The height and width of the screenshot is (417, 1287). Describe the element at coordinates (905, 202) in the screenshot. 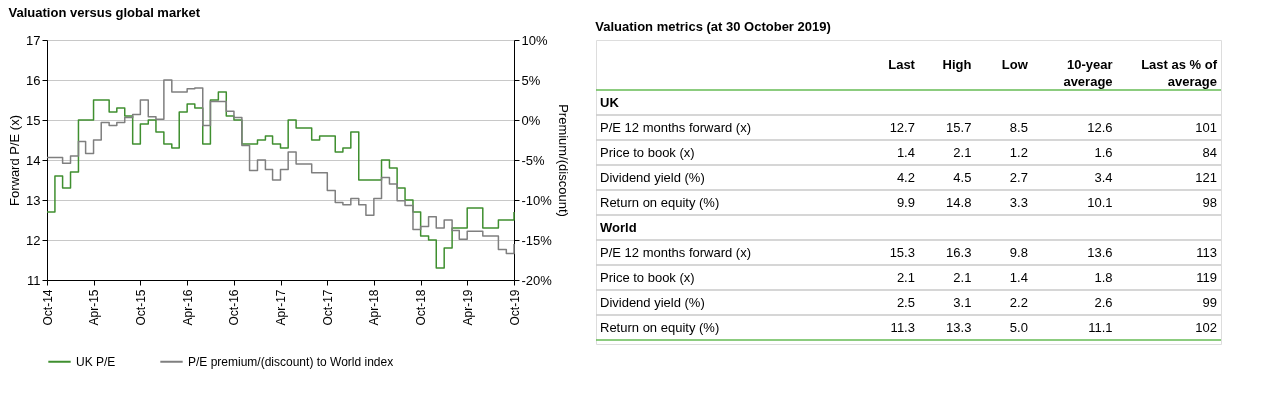

I see `text: 9.9` at that location.